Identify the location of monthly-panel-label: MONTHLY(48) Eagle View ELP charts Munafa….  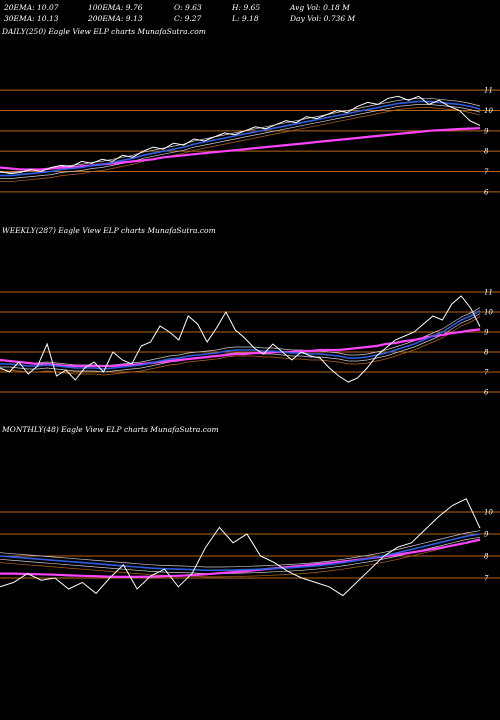
(110, 429).